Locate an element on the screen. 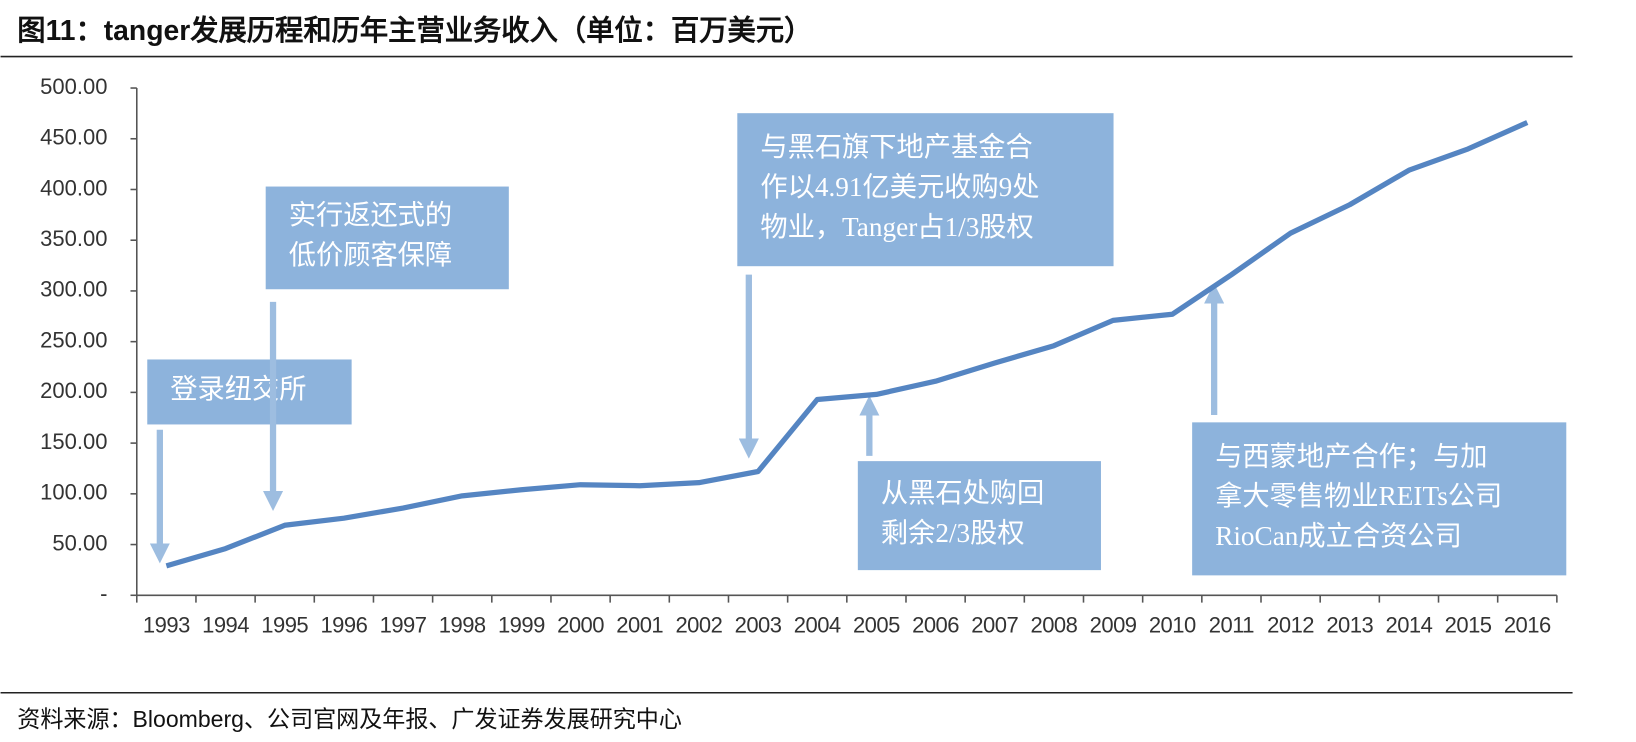  x-tick-label: 2006 is located at coordinates (935, 625).